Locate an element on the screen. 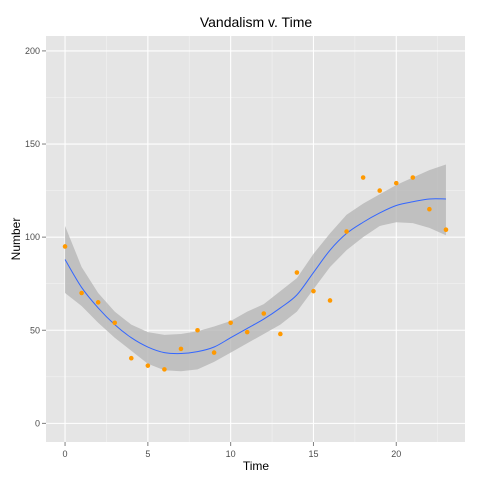 This screenshot has width=480, height=480. x-tick-label: 5 is located at coordinates (147, 454).